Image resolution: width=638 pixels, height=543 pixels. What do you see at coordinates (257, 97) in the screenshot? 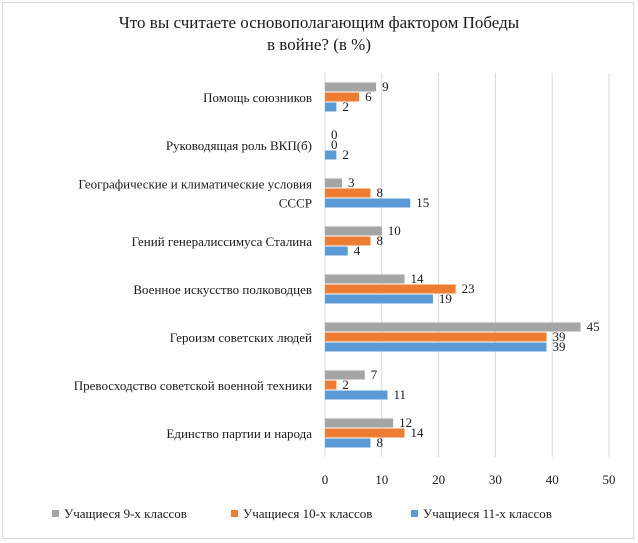
I see `category-label: Помощь союзников` at bounding box center [257, 97].